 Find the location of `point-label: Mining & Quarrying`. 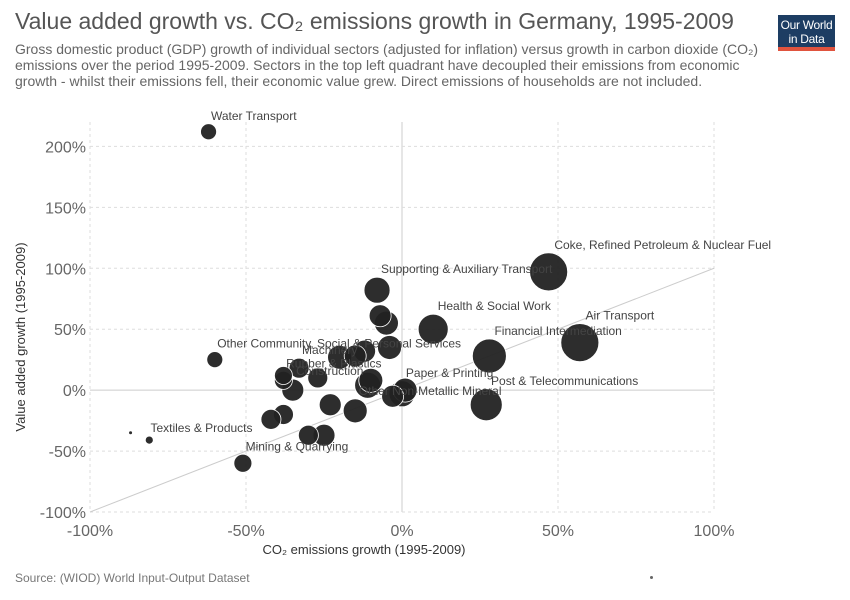

point-label: Mining & Quarrying is located at coordinates (297, 446).